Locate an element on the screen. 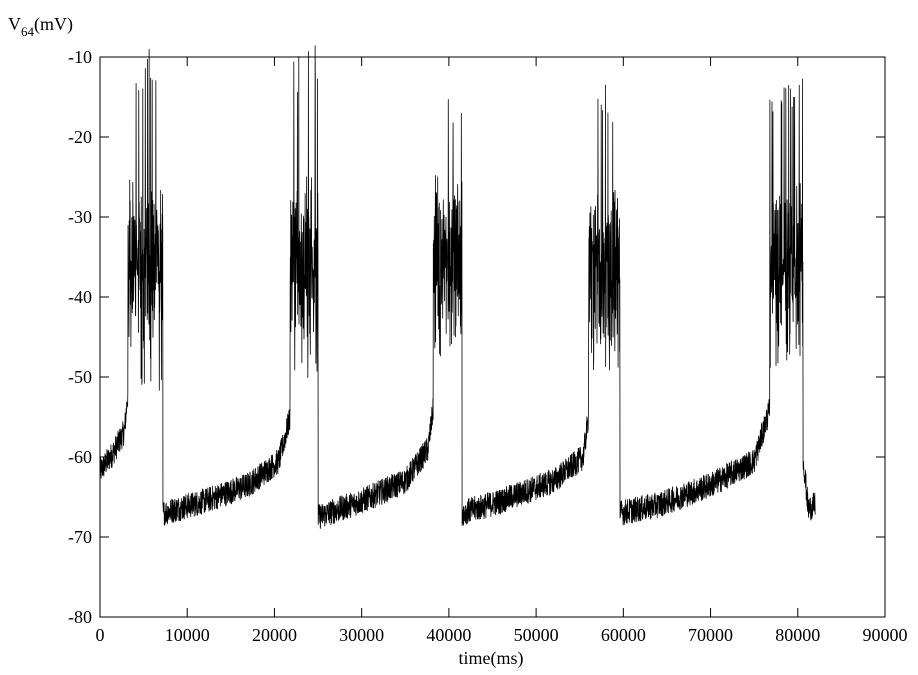 The image size is (918, 675). y-tick-label: -50 is located at coordinates (80, 377).